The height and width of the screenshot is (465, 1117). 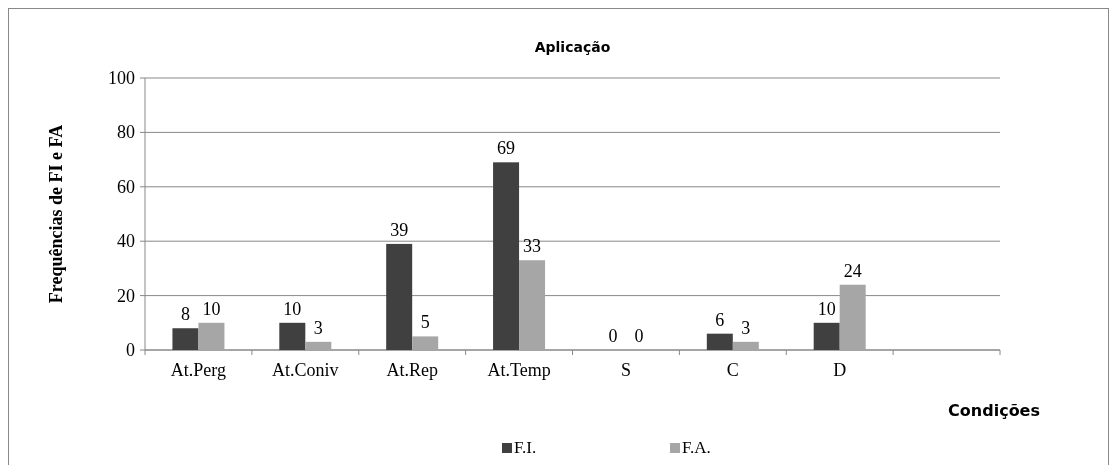 I want to click on y-tick-label: 80, so click(x=126, y=132).